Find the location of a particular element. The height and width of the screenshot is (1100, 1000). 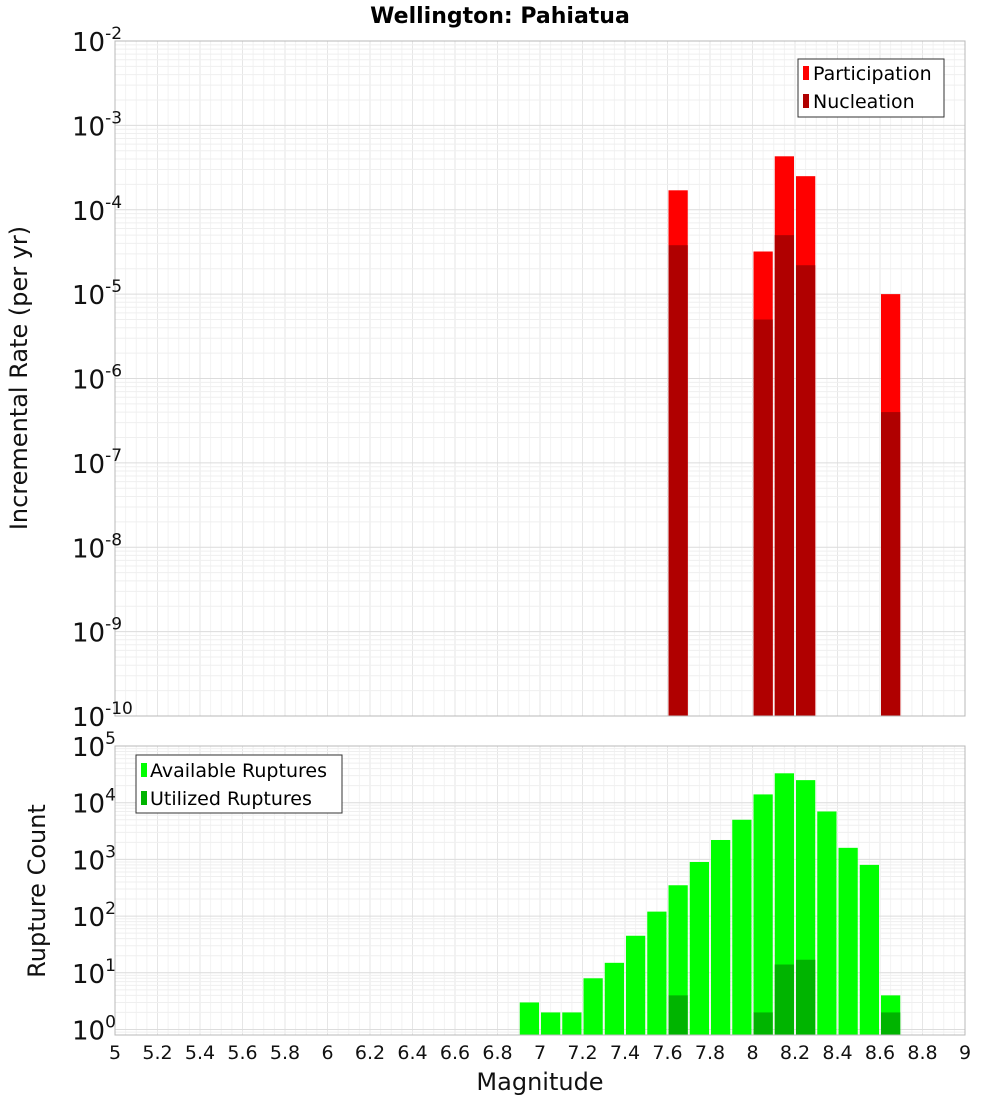

count-y-ticks: 10⁰ 10¹ 10² 10³ 10⁴ 10⁵ is located at coordinates (94, 888).